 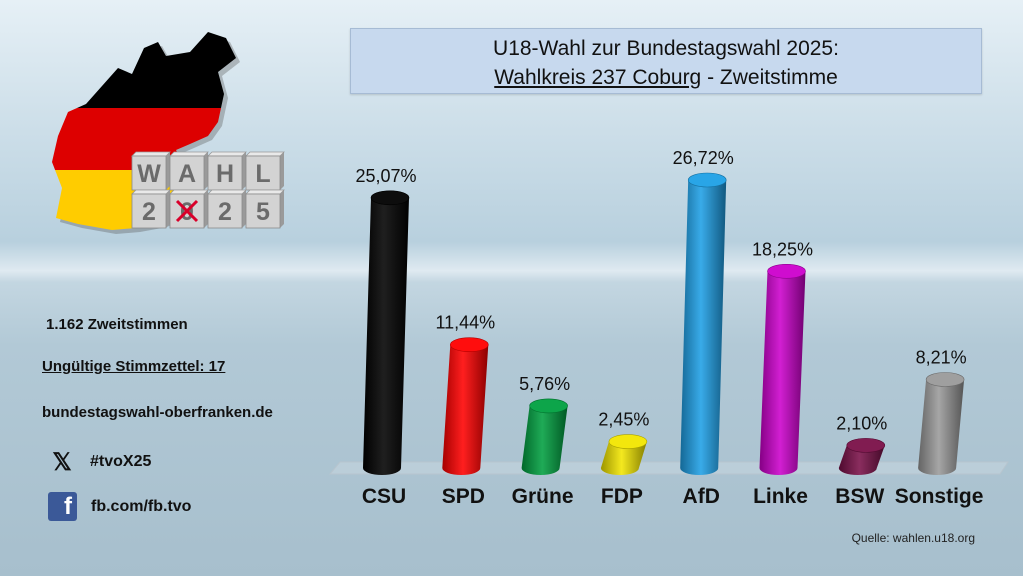 What do you see at coordinates (386, 333) in the screenshot?
I see `bar-csu` at bounding box center [386, 333].